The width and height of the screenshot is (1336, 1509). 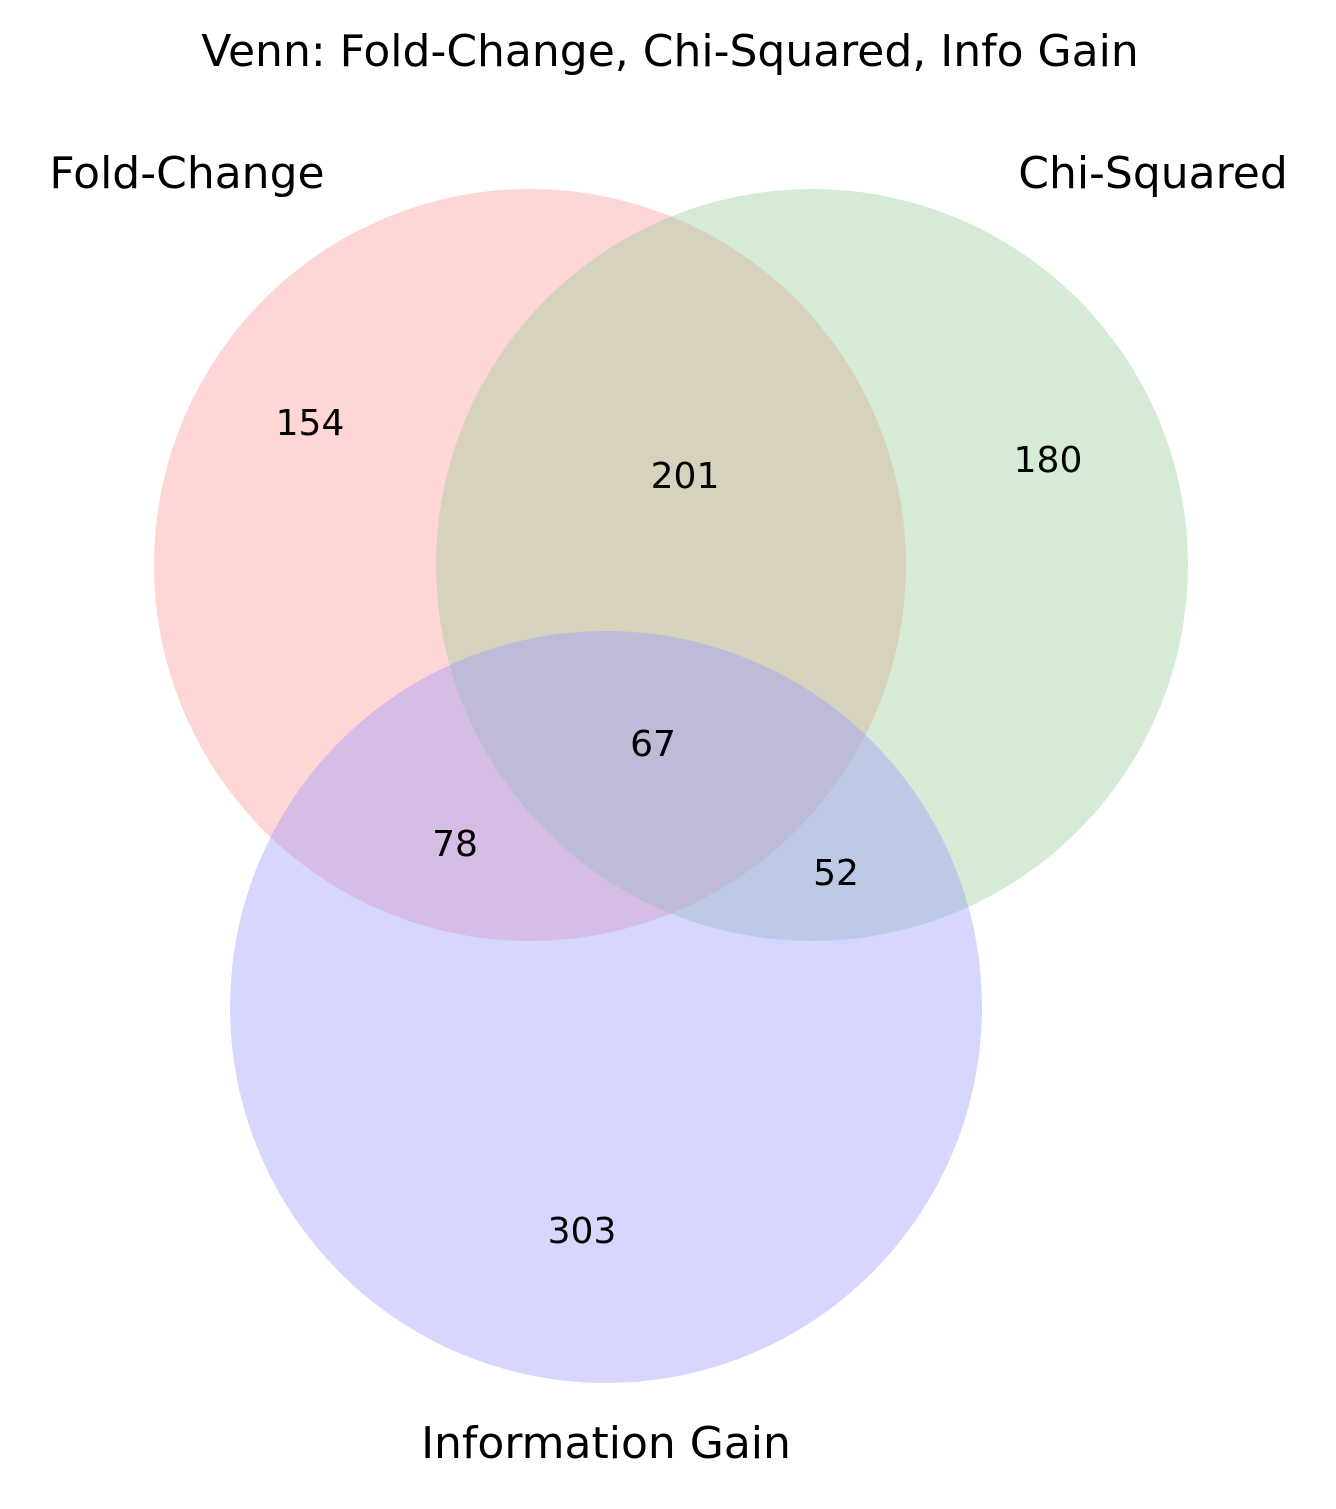 What do you see at coordinates (1153, 173) in the screenshot?
I see `set-label-chi-squared: Chi-Squared` at bounding box center [1153, 173].